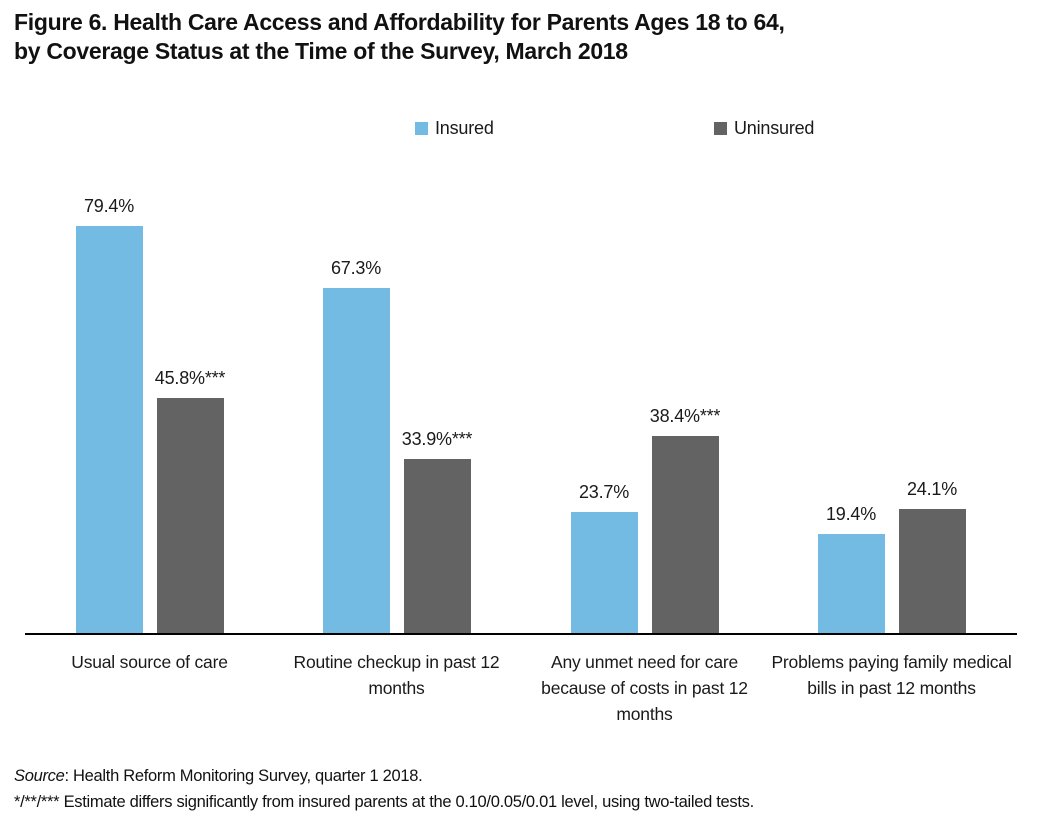 Image resolution: width=1041 pixels, height=837 pixels. I want to click on bar-uninsured-group3: 38.4%***, so click(685, 519).